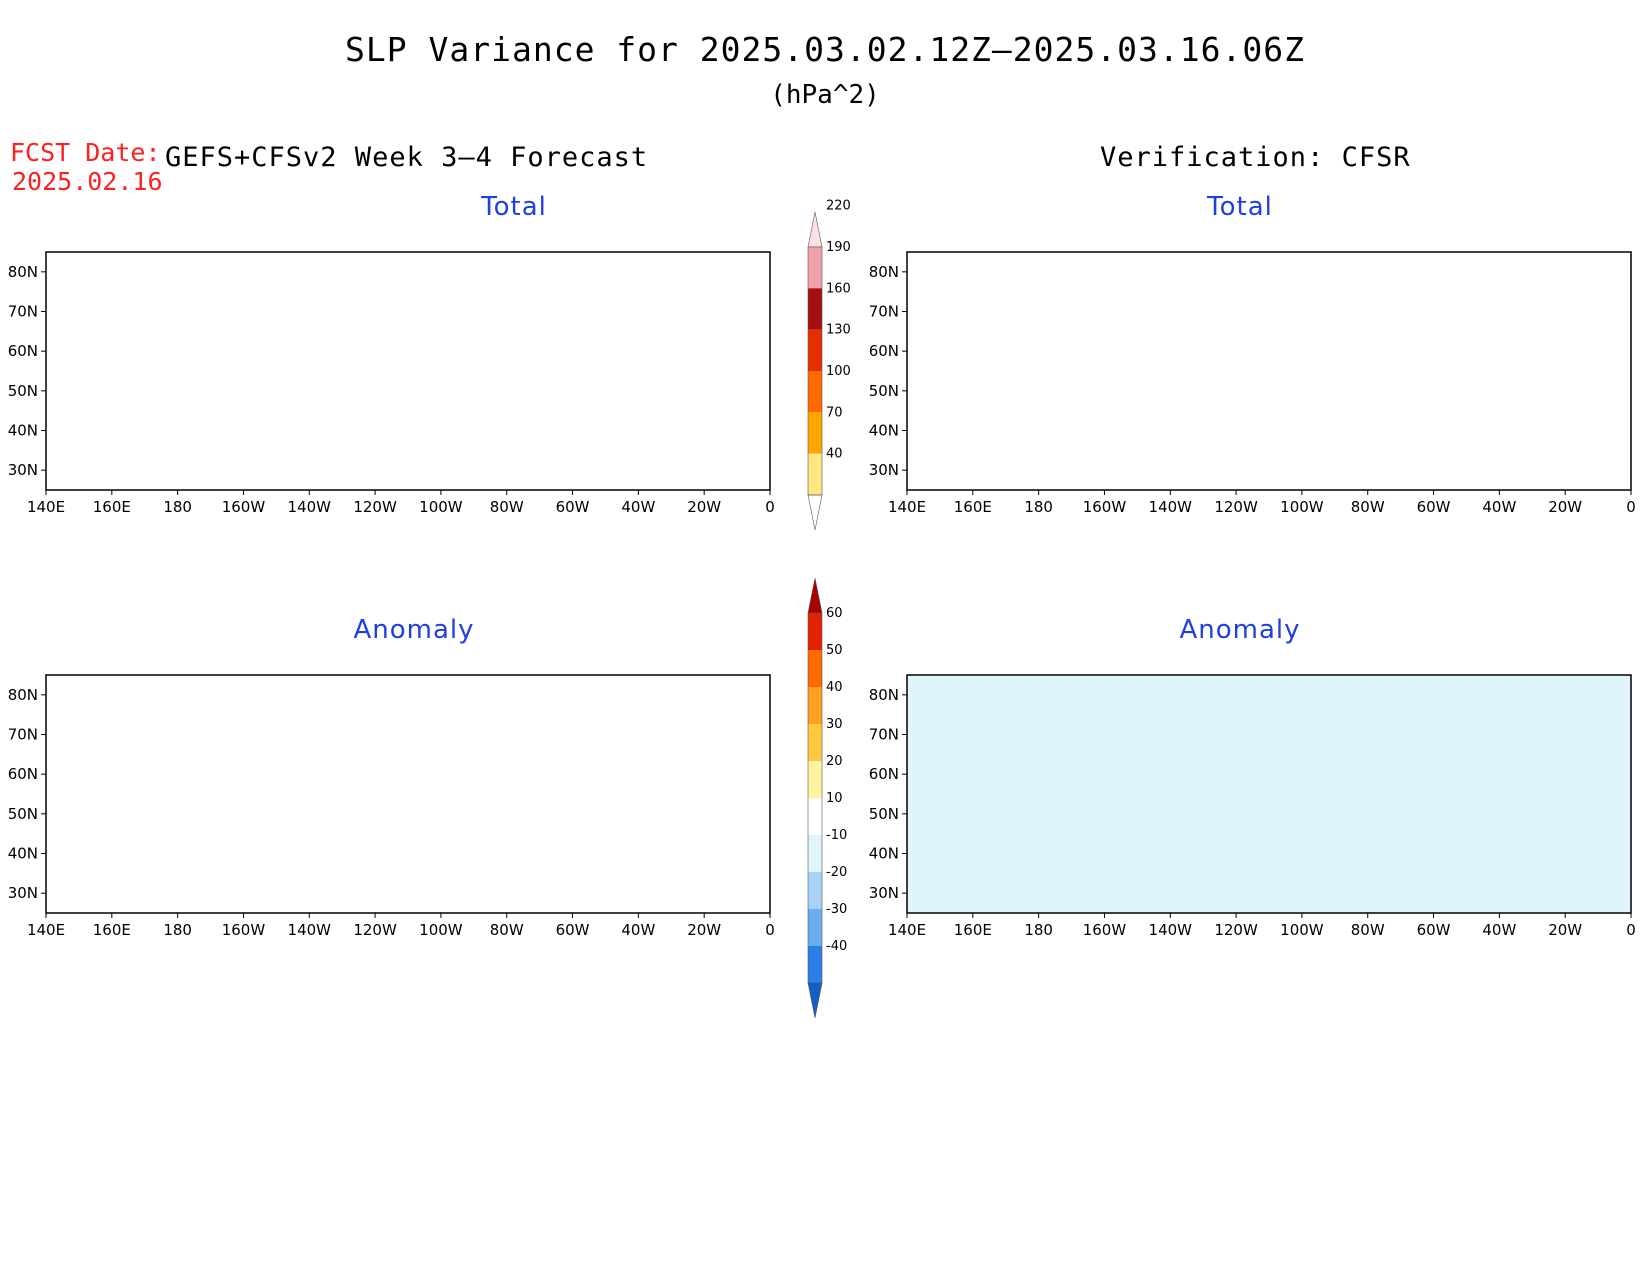 The height and width of the screenshot is (1275, 1650). Describe the element at coordinates (834, 613) in the screenshot. I see `colorbar-tick-label: 60` at that location.